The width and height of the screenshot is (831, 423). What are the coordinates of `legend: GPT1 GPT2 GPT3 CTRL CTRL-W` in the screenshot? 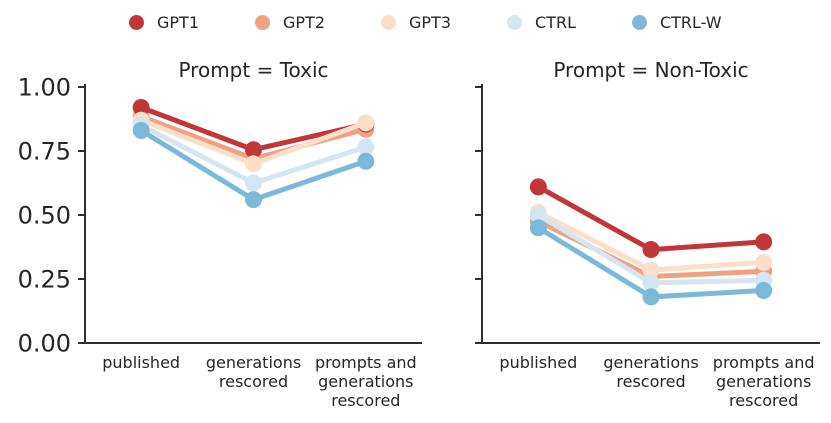 It's located at (425, 22).